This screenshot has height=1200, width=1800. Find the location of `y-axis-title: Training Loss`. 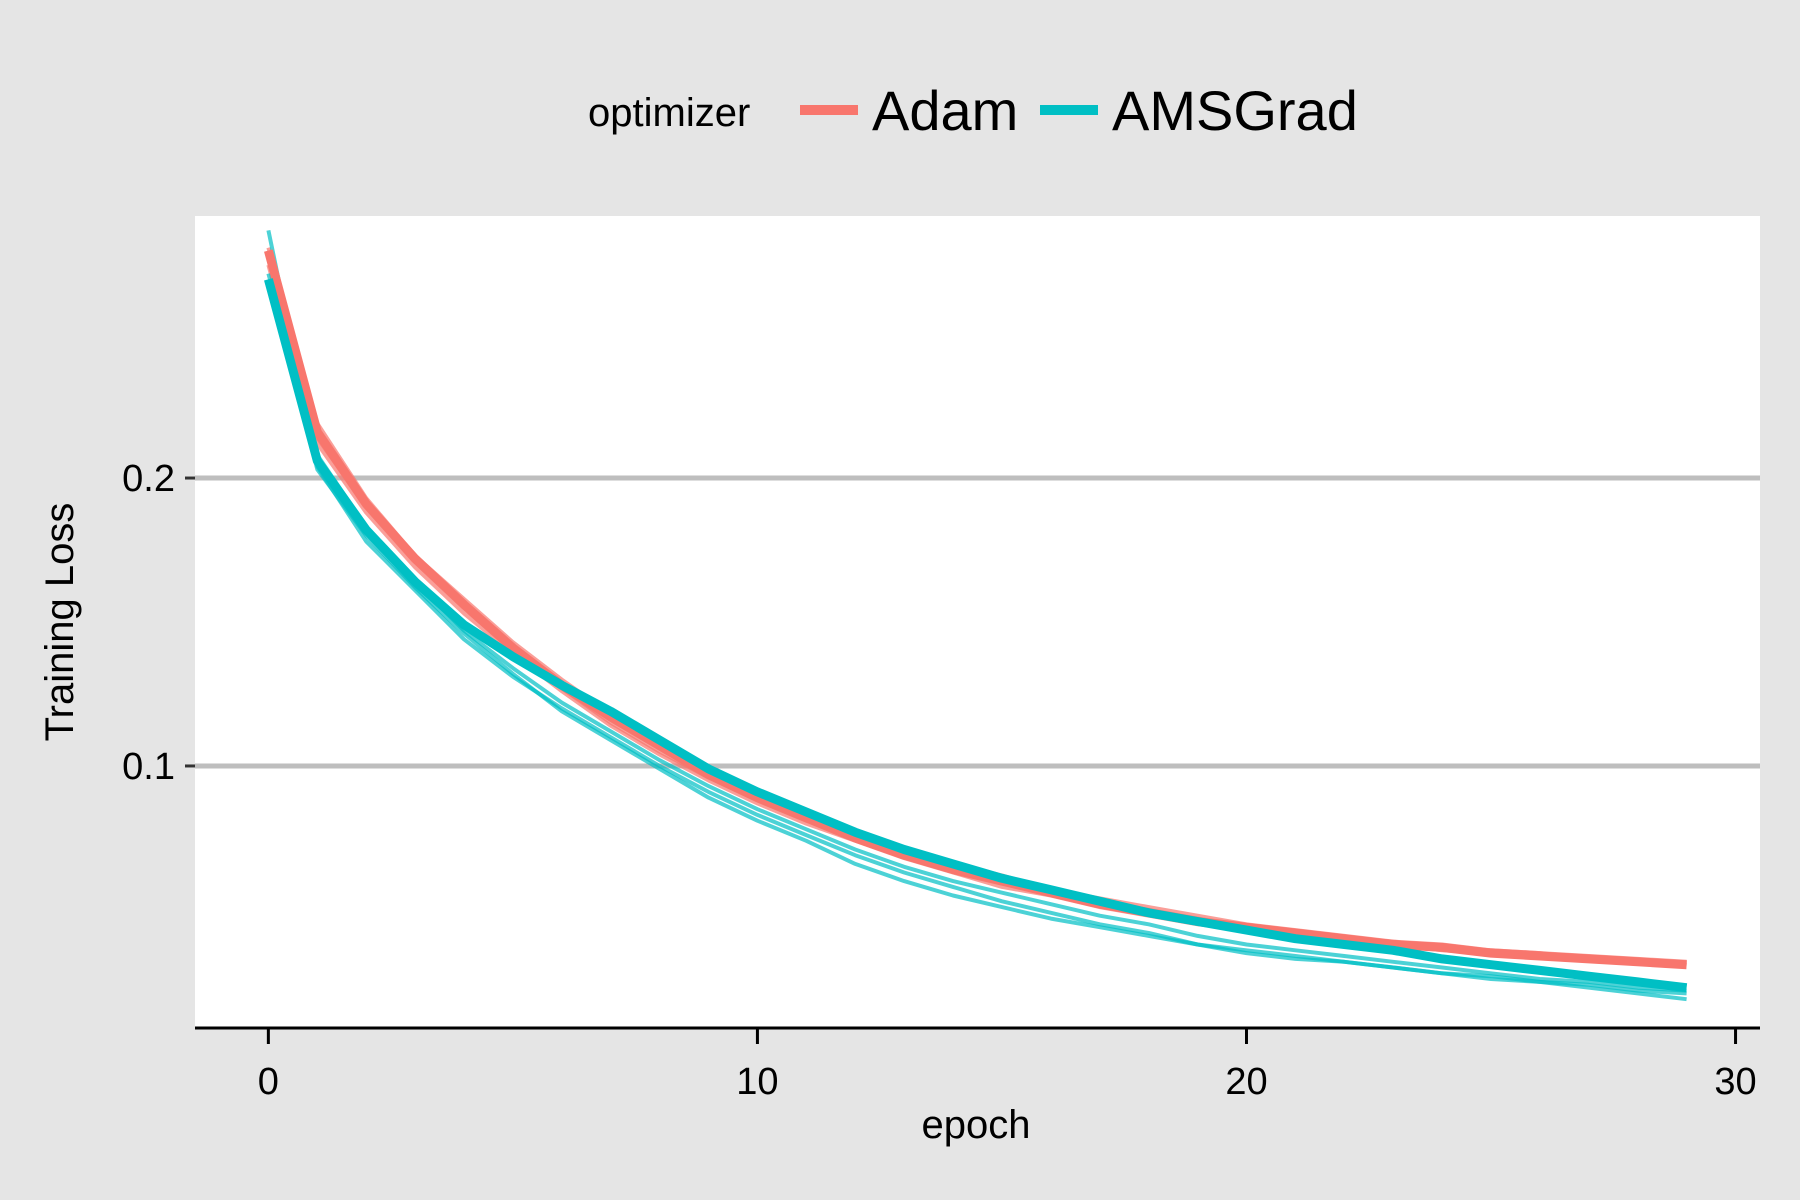

y-axis-title: Training Loss is located at coordinates (60, 622).